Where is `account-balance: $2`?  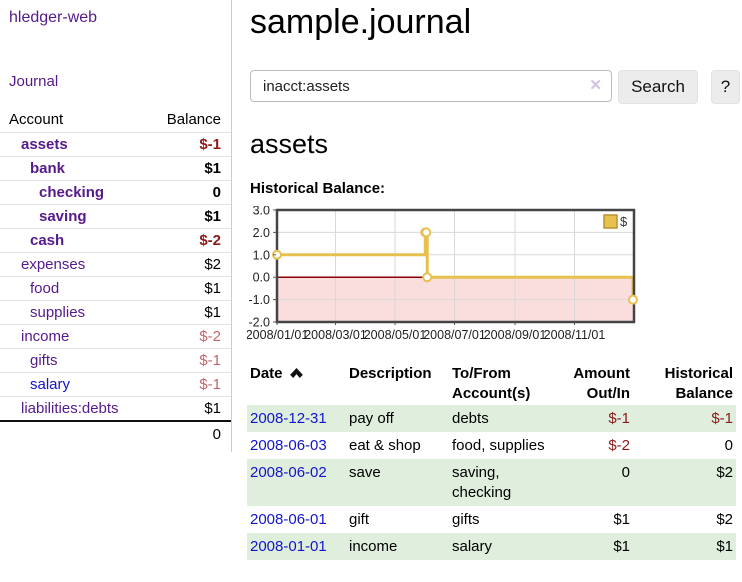
account-balance: $2 is located at coordinates (212, 264).